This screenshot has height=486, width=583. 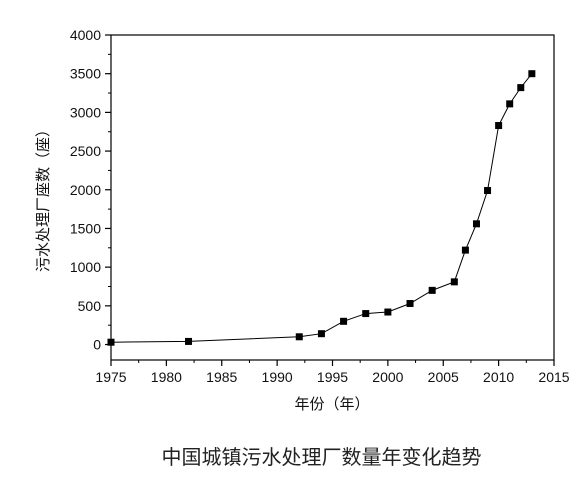 I want to click on y-axis-title: 污水处理厂座数（座）, so click(x=43, y=197).